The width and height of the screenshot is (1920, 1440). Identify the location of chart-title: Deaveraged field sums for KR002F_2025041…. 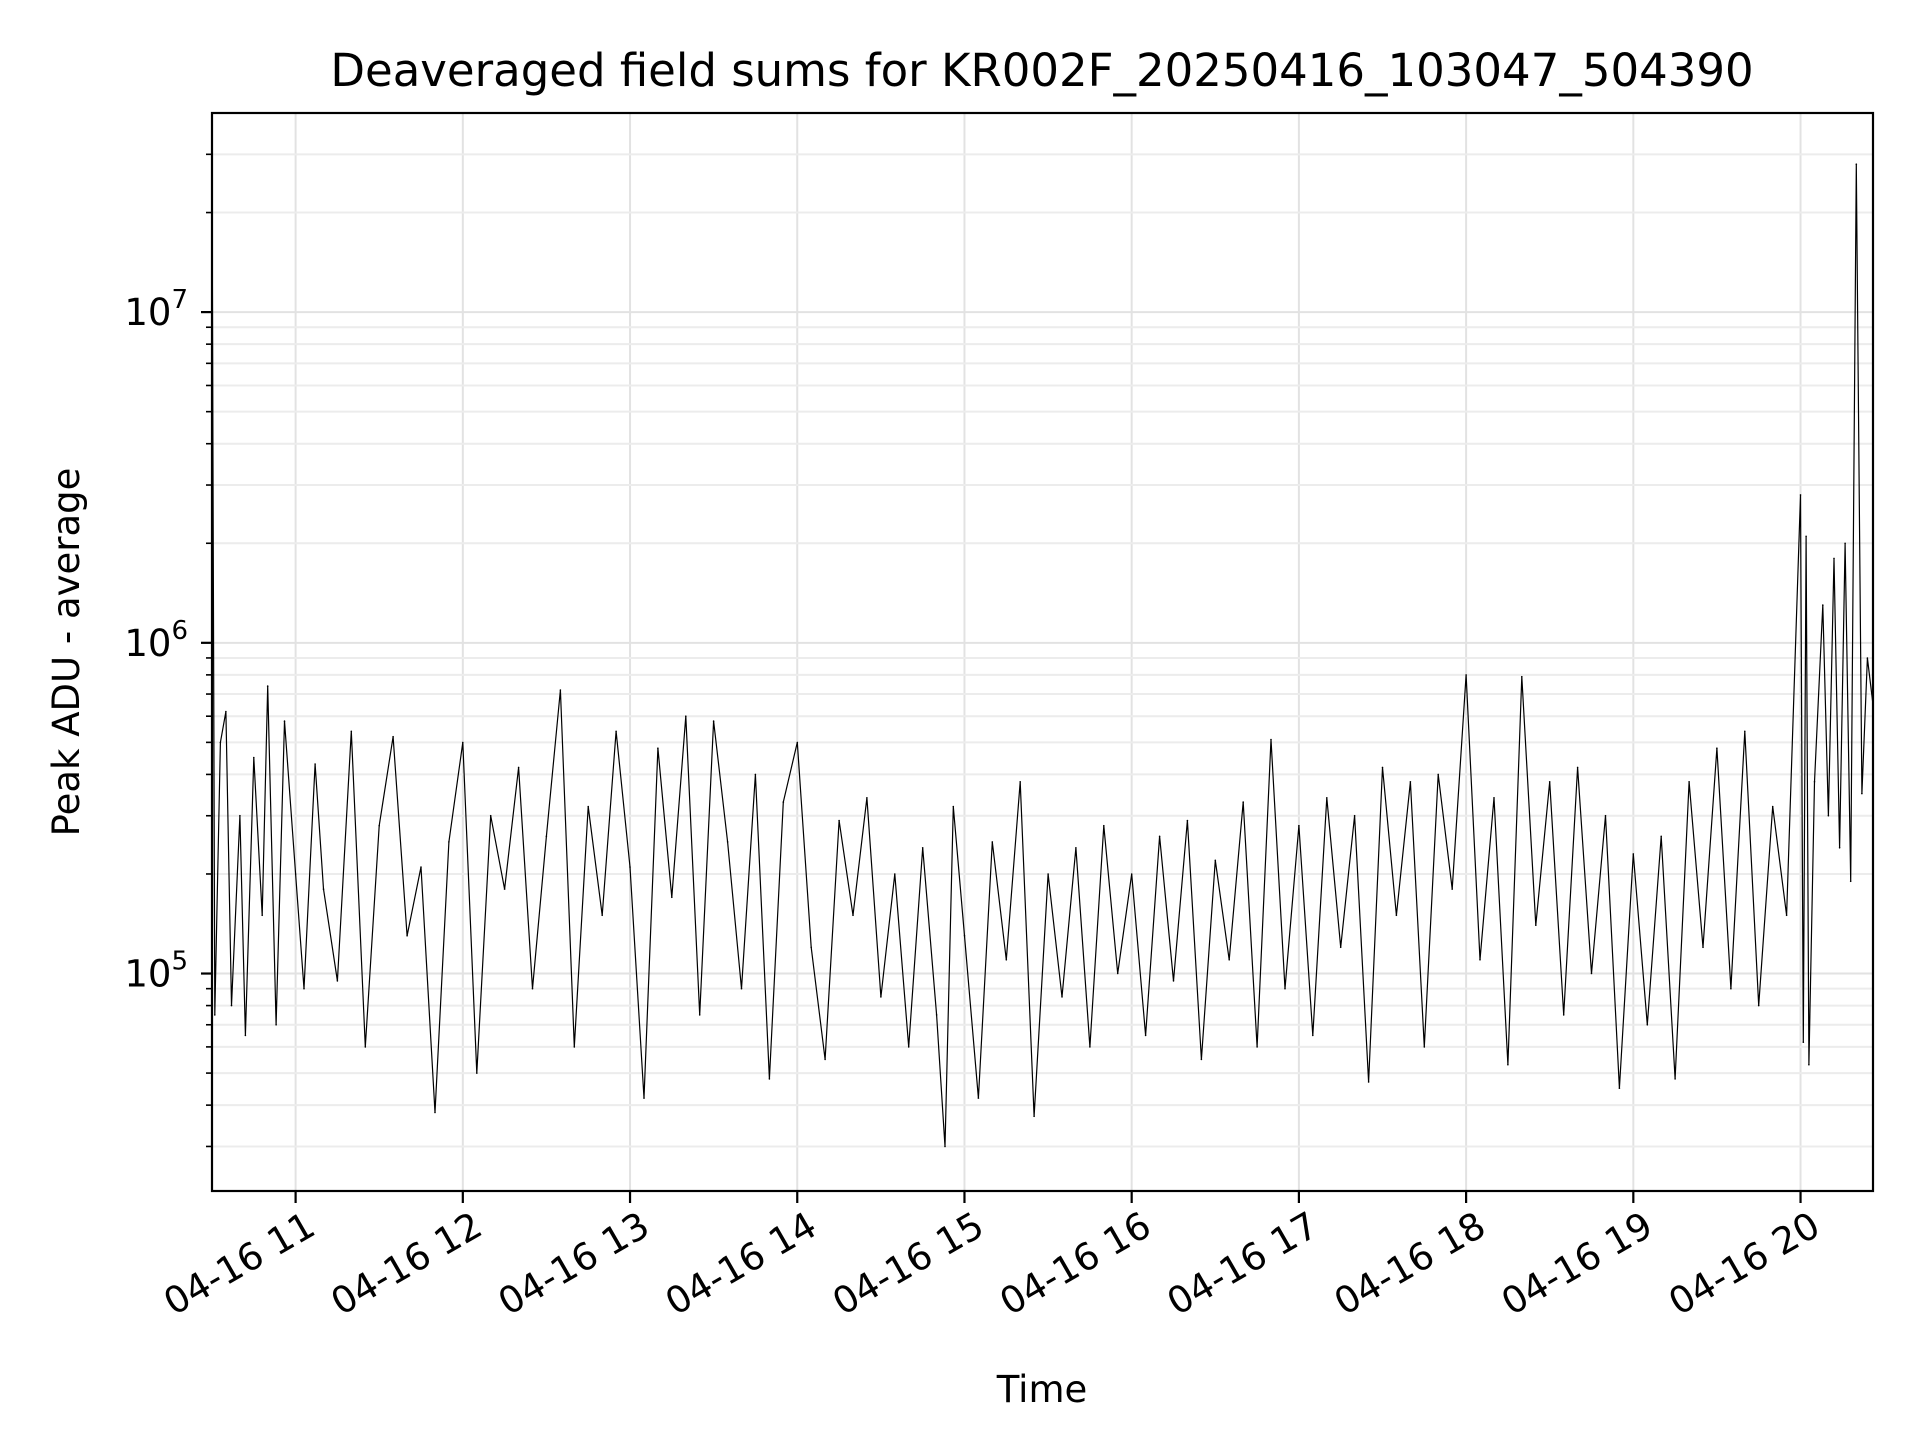
(1041, 70).